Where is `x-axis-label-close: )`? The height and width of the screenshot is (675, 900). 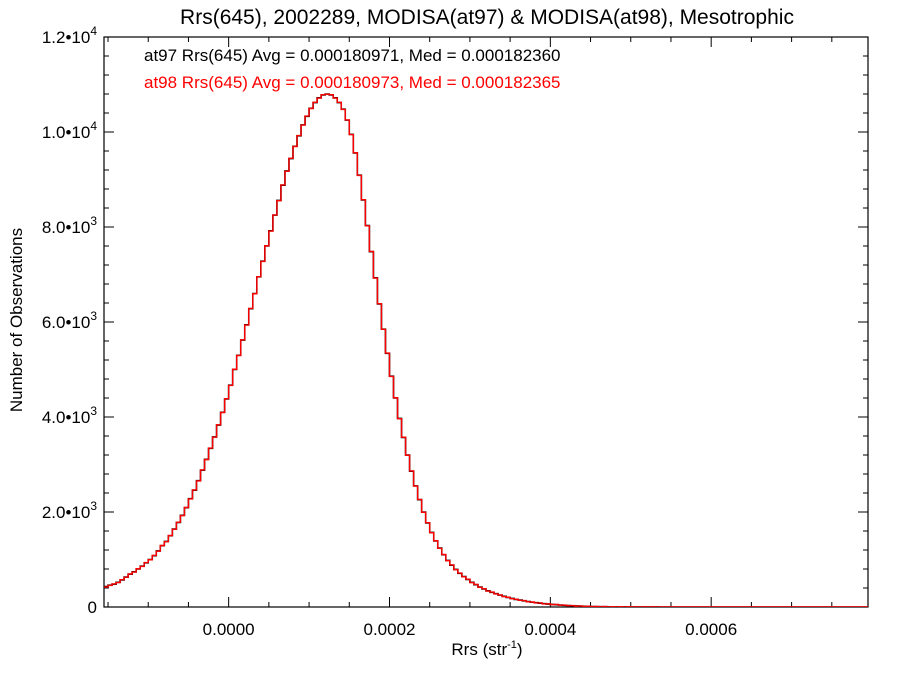 x-axis-label-close: ) is located at coordinates (520, 649).